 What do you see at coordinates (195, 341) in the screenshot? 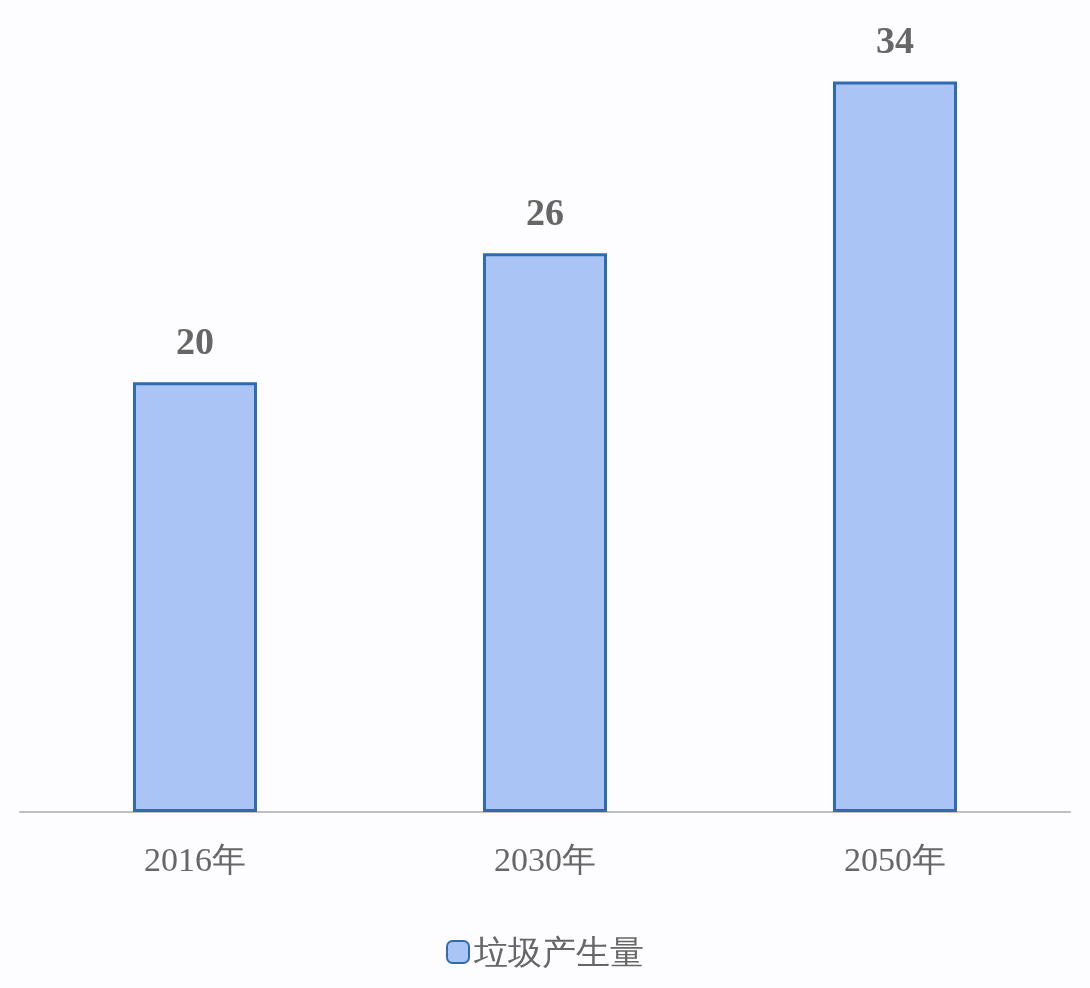
I see `data-label: 20` at bounding box center [195, 341].